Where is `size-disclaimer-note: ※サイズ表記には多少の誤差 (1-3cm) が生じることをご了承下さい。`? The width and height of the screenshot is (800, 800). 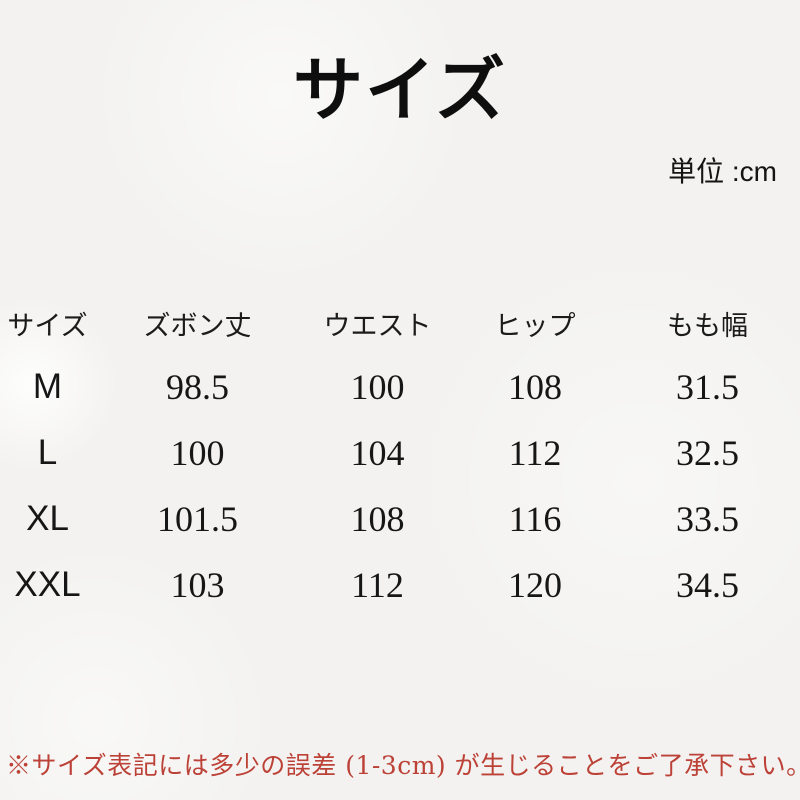
size-disclaimer-note: ※サイズ表記には多少の誤差 (1-3cm) が生じることをご了承下さい。 is located at coordinates (403, 765).